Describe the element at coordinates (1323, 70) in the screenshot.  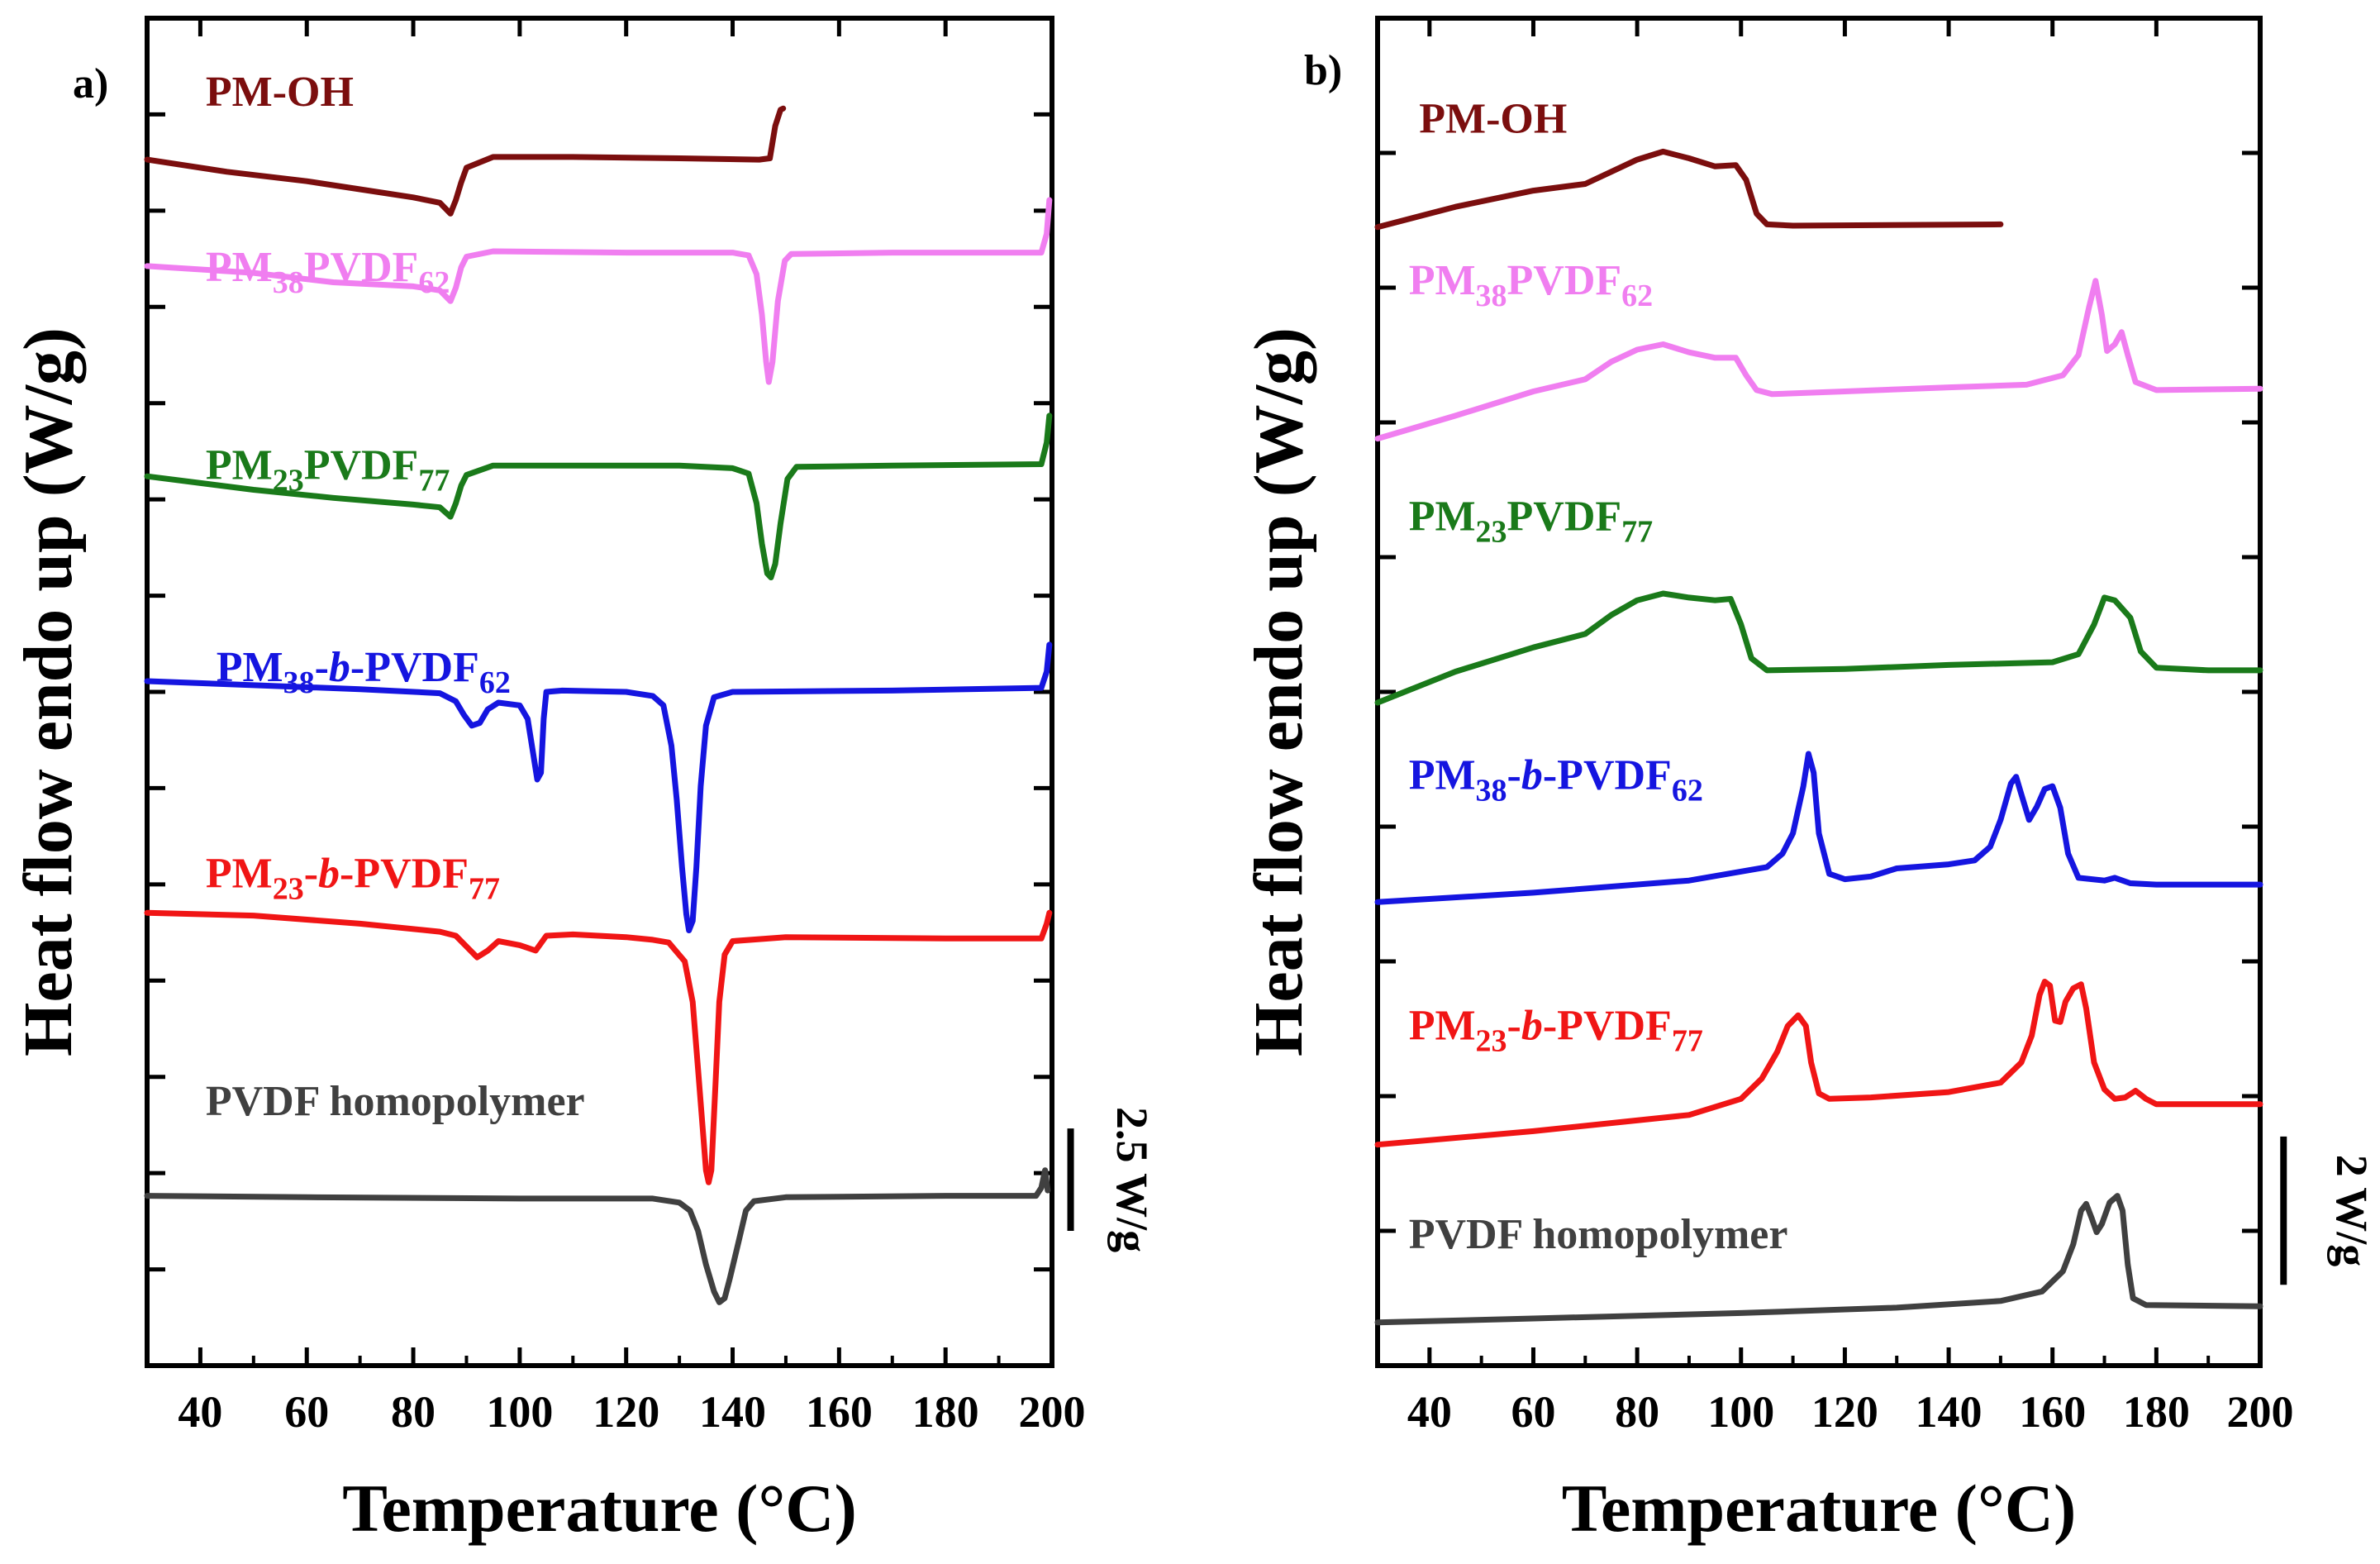
I see `panel-label: b)` at that location.